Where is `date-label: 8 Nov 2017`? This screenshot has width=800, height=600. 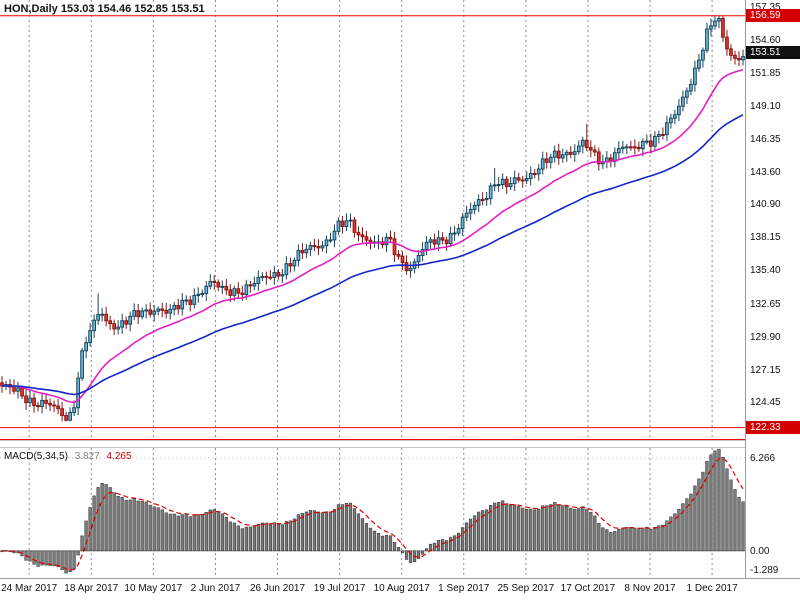 date-label: 8 Nov 2017 is located at coordinates (650, 588).